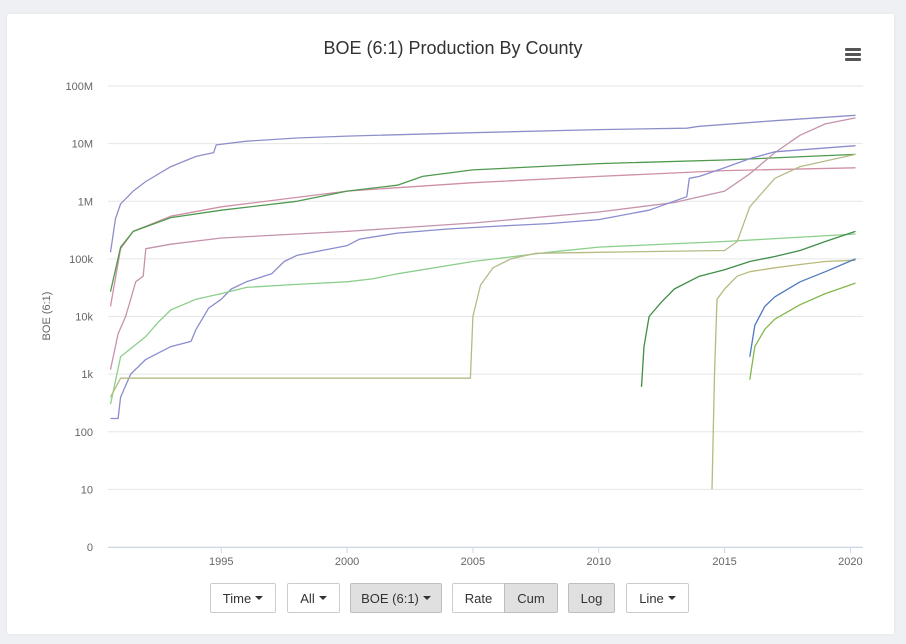  Describe the element at coordinates (853, 55) in the screenshot. I see `hamburger-menu-icon` at that location.